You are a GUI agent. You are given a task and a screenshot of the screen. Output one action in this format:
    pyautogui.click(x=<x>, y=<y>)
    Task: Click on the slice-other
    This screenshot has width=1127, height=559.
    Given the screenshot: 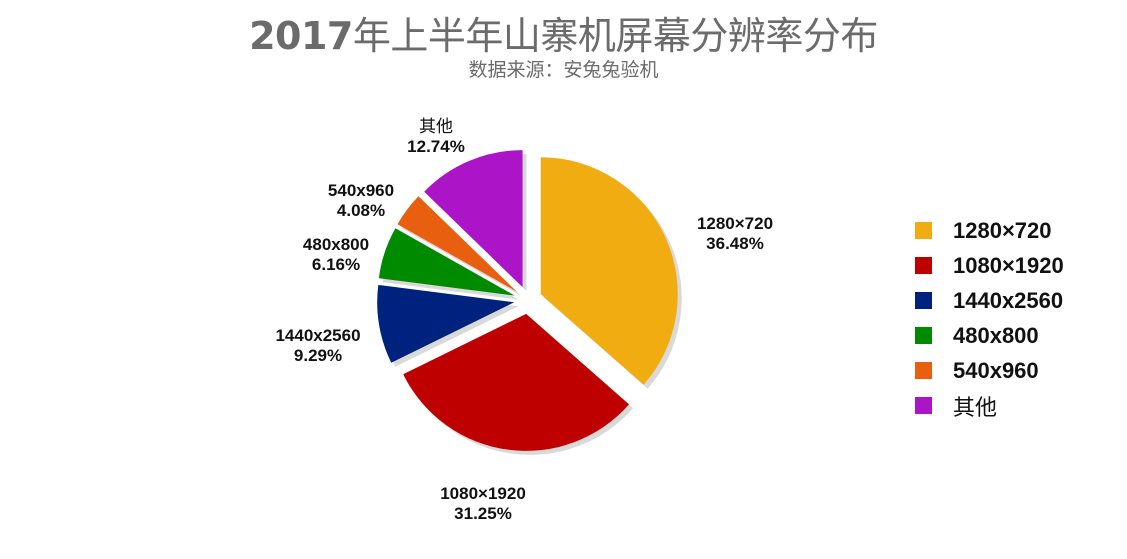 What is the action you would take?
    pyautogui.click(x=473, y=219)
    